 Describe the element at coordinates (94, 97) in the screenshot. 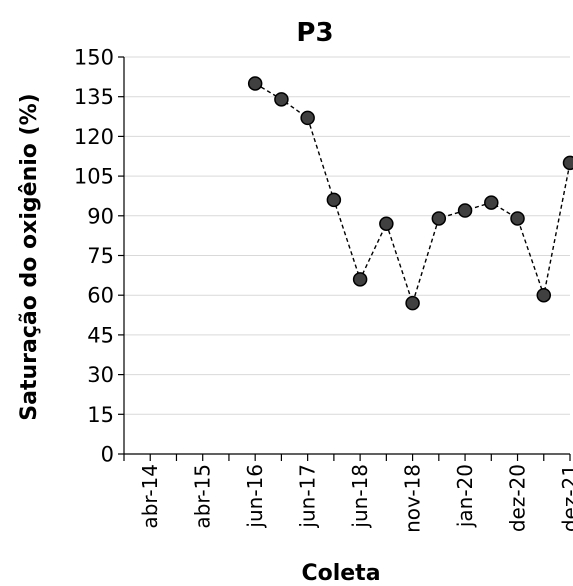

I see `y-tick-label: 135` at that location.